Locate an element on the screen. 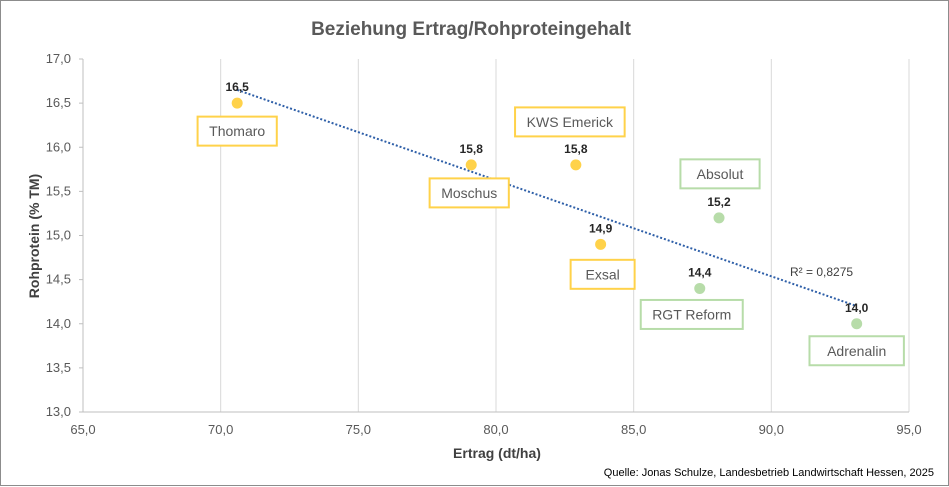  y-tick-label: 15,0 is located at coordinates (58, 235).